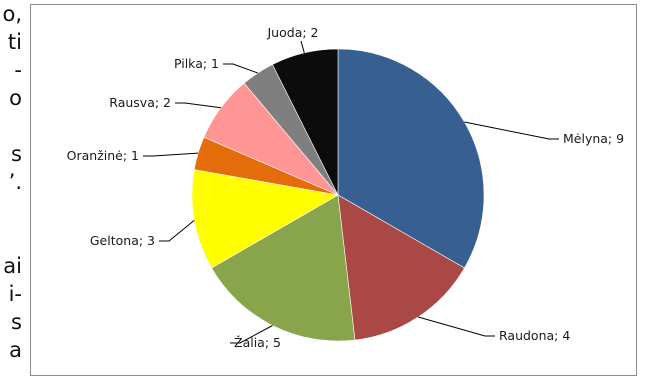 This screenshot has height=377, width=664. Describe the element at coordinates (257, 342) in the screenshot. I see `slice-label-3: Žalia; 5` at that location.